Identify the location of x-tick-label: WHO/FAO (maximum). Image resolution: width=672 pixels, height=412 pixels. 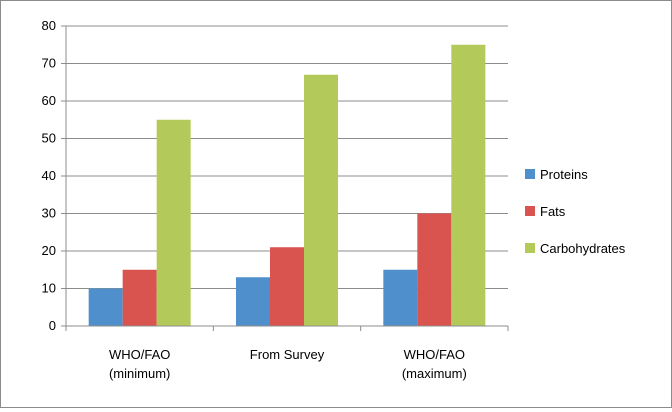
(434, 364).